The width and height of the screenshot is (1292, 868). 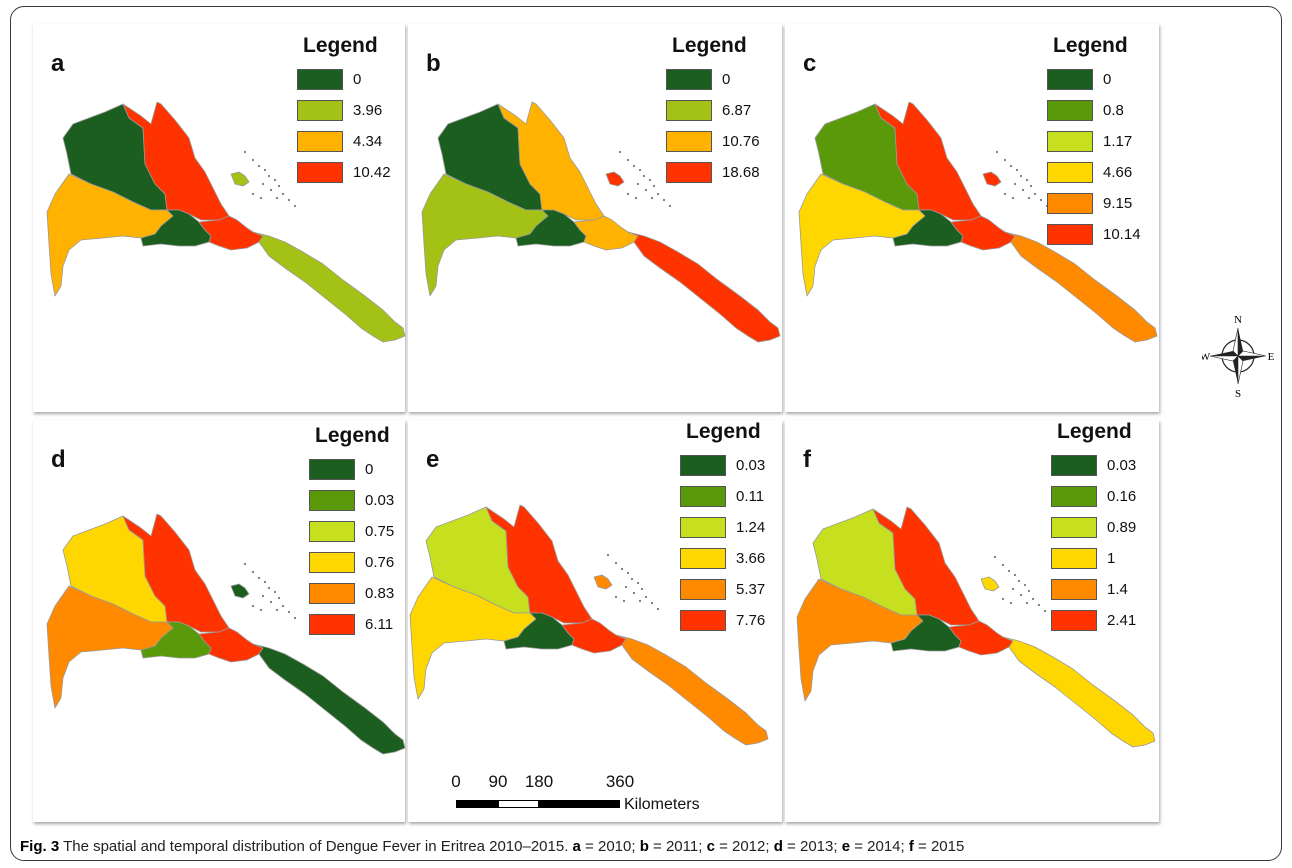 I want to click on panel-letter: f, so click(x=807, y=459).